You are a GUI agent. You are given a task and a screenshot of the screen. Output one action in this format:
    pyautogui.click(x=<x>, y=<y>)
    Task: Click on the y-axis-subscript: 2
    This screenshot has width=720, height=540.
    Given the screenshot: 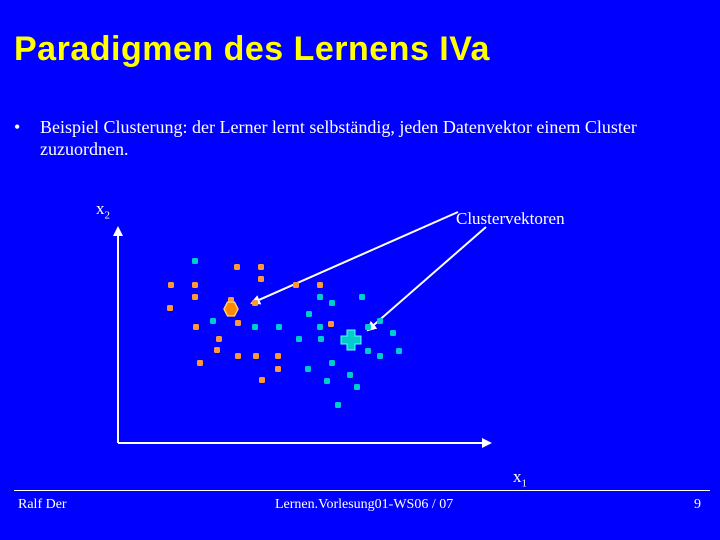 What is the action you would take?
    pyautogui.click(x=107, y=215)
    